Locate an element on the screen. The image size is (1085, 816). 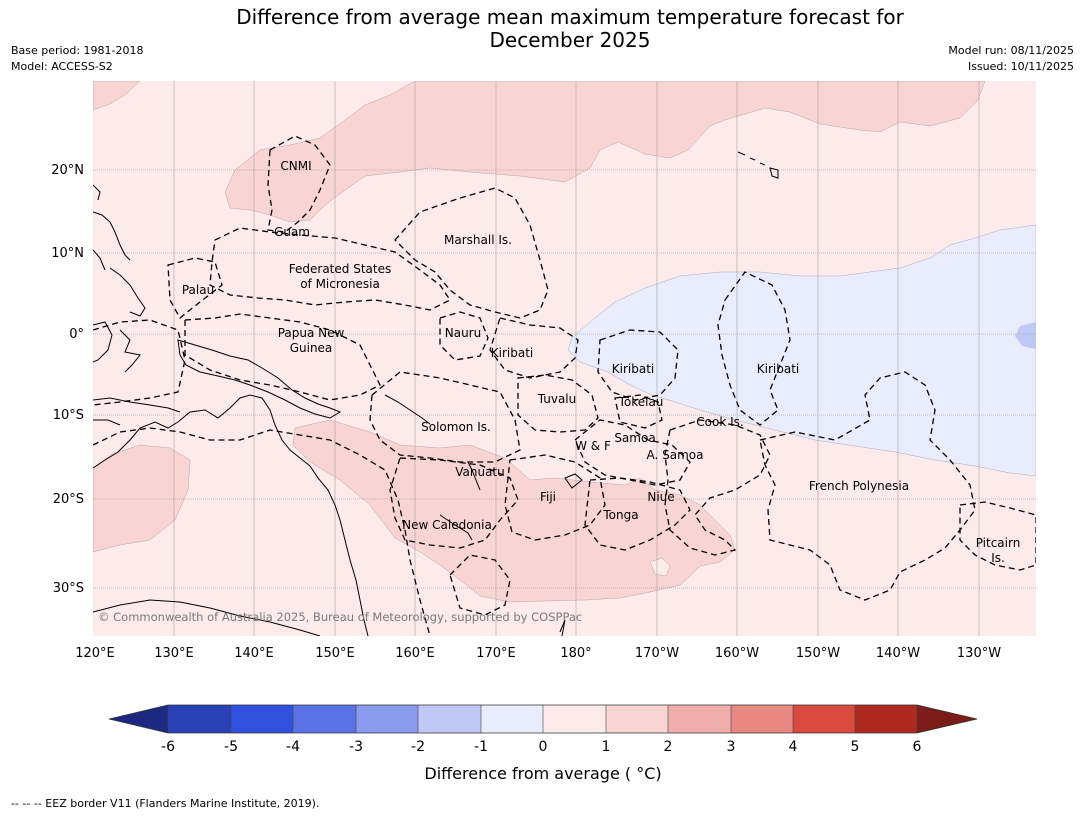
eez-png is located at coordinates (282, 357).